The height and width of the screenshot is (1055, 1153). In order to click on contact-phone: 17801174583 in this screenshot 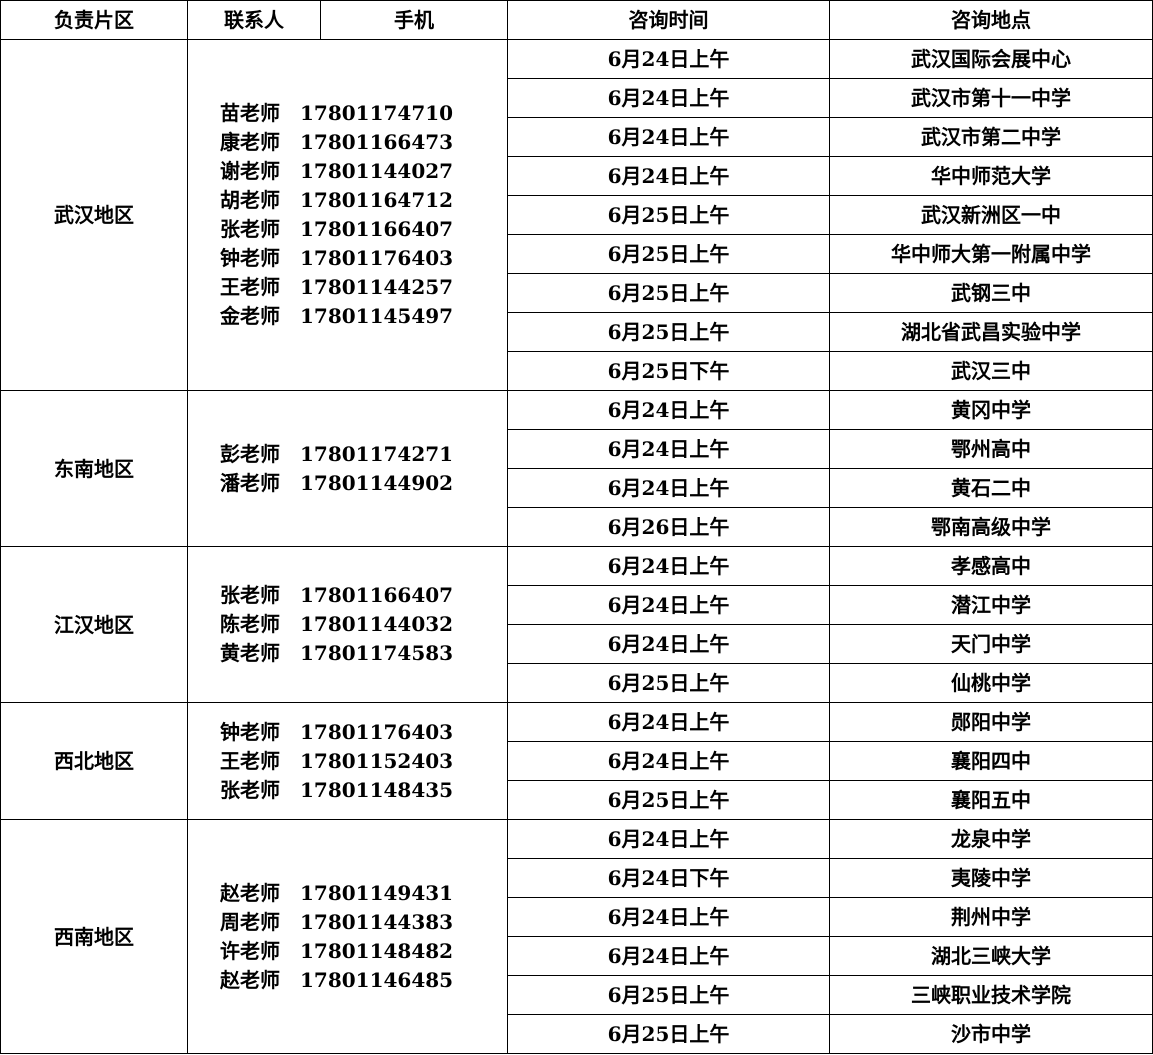, I will do `click(377, 653)`.